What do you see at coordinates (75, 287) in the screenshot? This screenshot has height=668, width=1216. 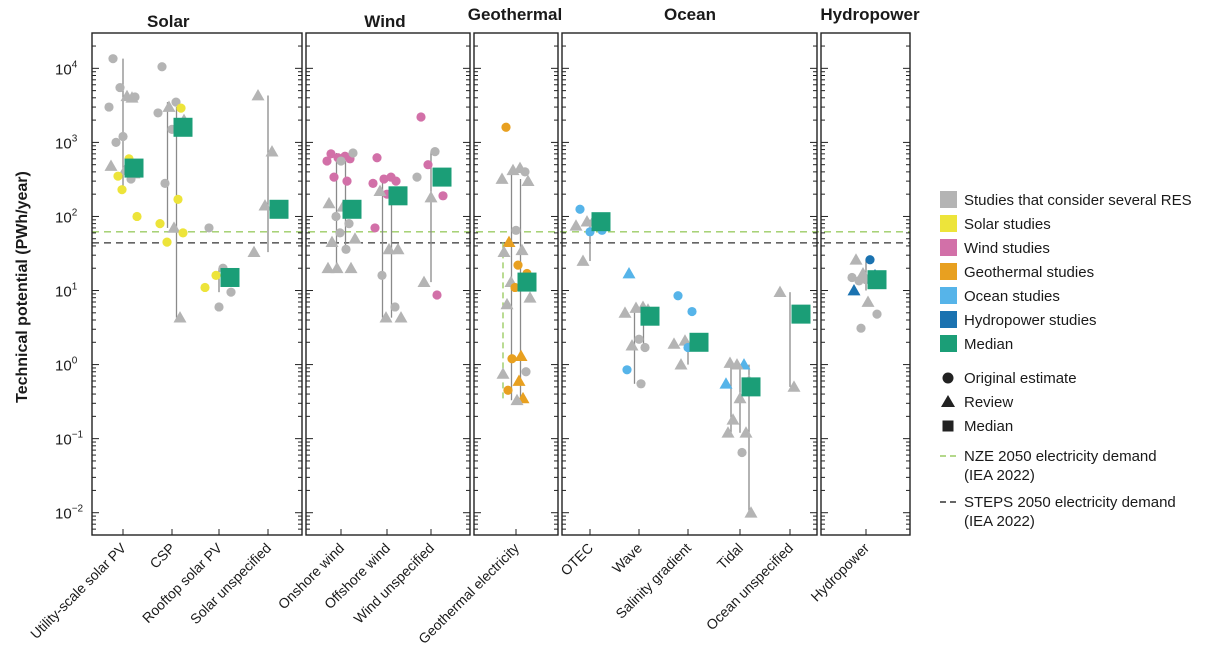 I see `y-tick-exponent: 1` at bounding box center [75, 287].